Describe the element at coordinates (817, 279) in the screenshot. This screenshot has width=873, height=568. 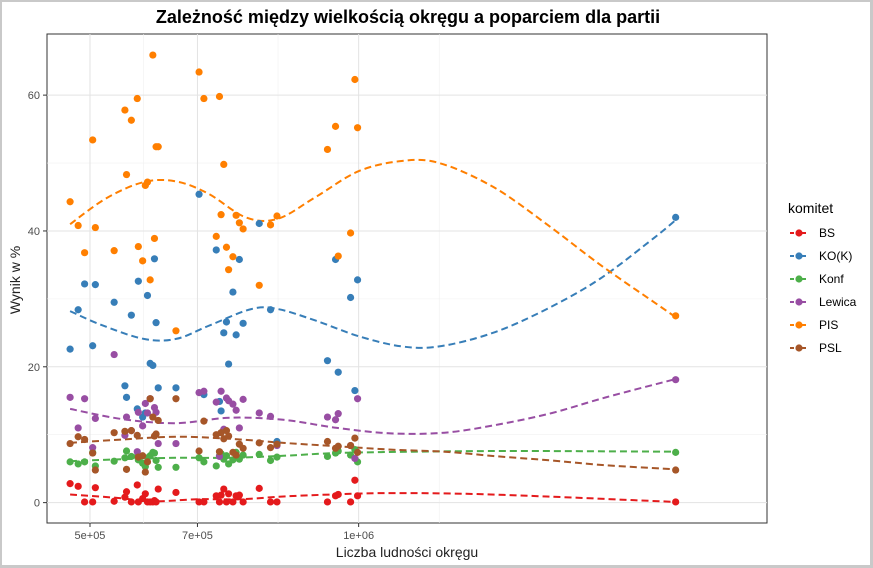
I see `legend-item-konf: Konf` at that location.